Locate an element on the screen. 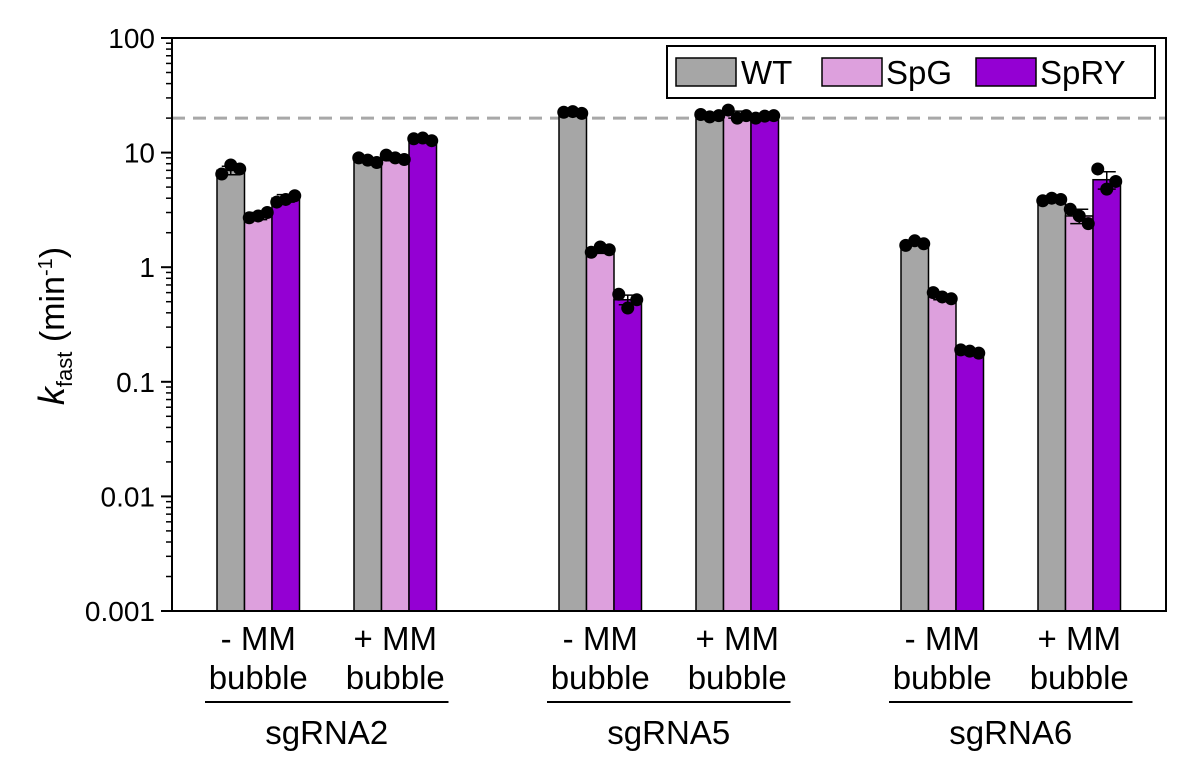 This screenshot has width=1193, height=762. legend: WT SpG SpRY is located at coordinates (911, 72).